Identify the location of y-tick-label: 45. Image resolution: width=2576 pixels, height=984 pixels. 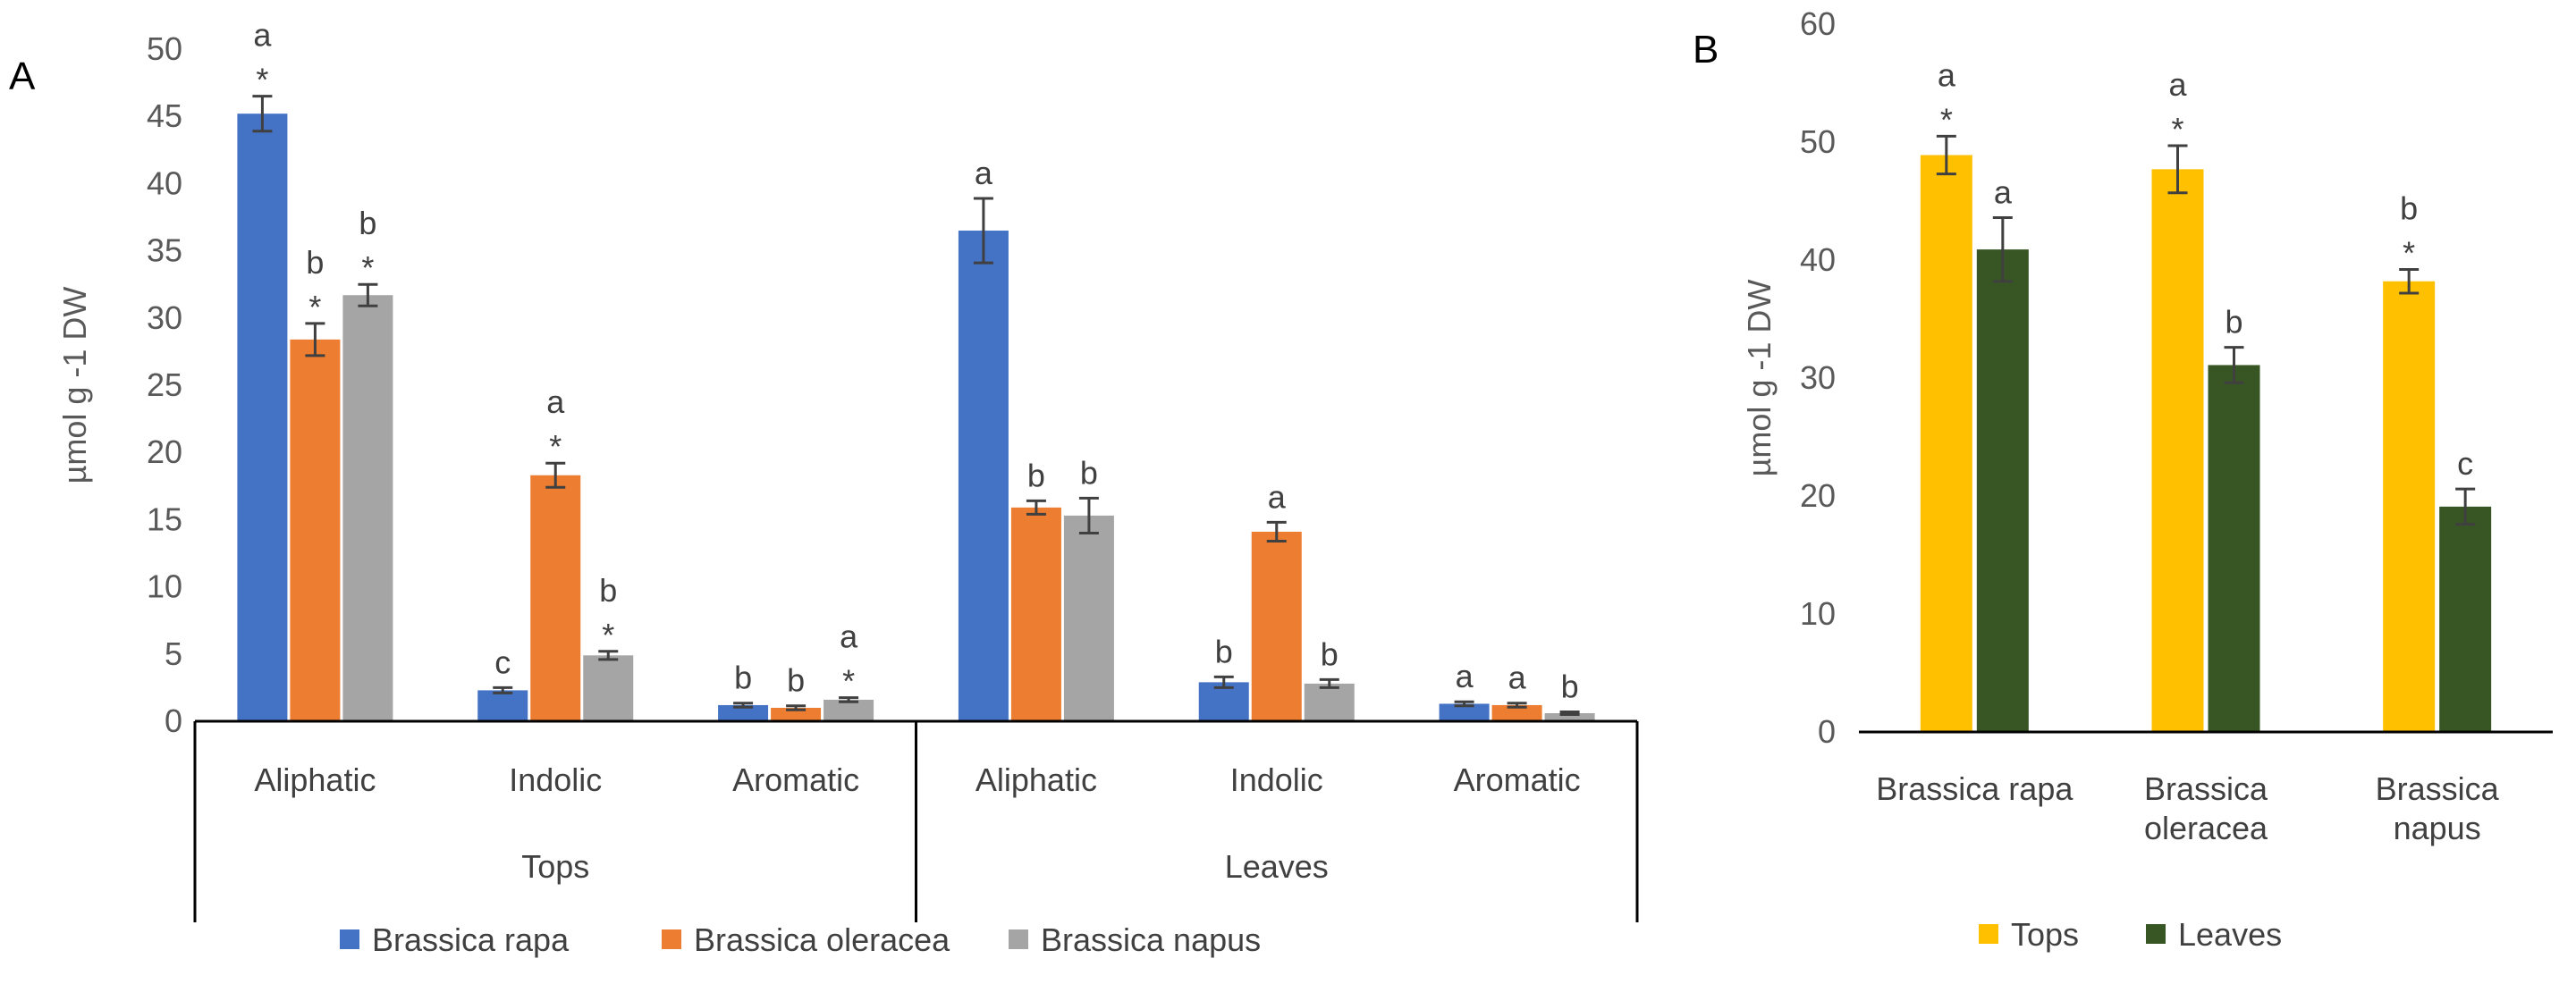
(164, 115).